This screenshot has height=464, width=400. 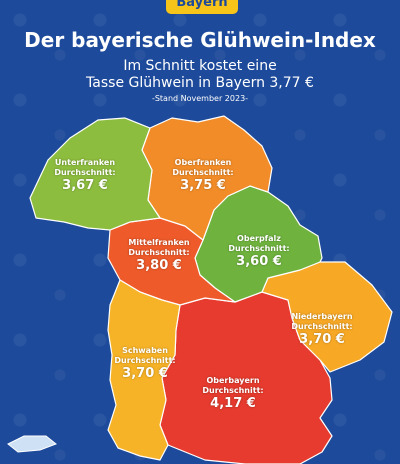 I want to click on bayern-logo: Bayern, so click(x=202, y=7).